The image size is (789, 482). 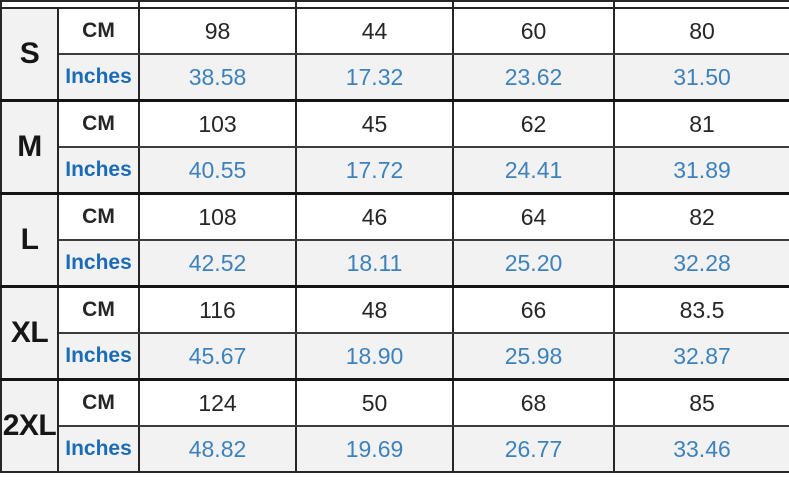 I want to click on inches-value-2xl-3: 33.46, so click(x=701, y=449).